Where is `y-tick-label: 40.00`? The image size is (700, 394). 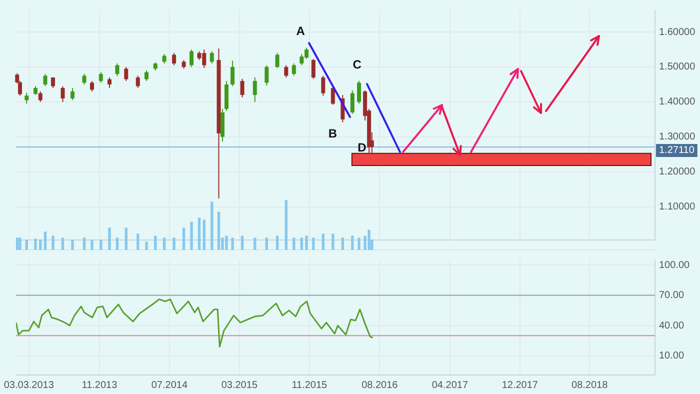
y-tick-label: 40.00 is located at coordinates (671, 326).